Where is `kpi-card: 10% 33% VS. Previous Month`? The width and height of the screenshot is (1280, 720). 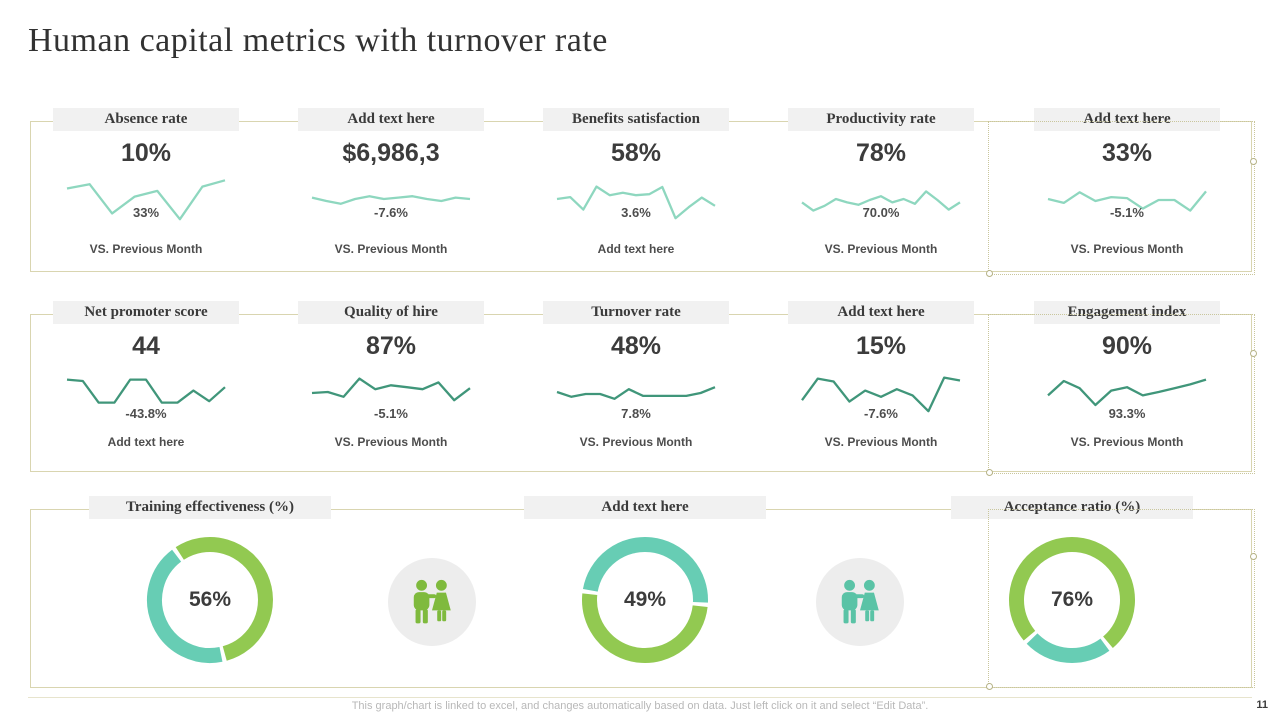 kpi-card: 10% 33% VS. Previous Month is located at coordinates (146, 196).